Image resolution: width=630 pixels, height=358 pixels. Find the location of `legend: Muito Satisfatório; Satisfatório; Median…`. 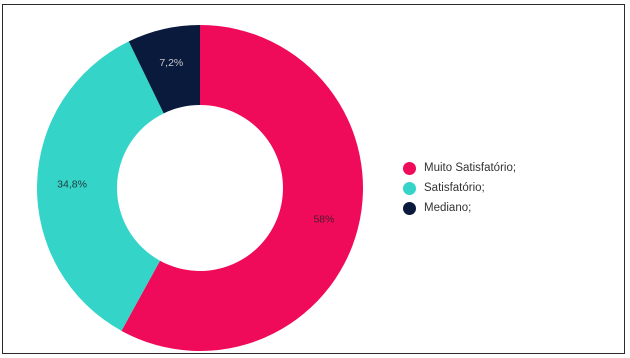

legend: Muito Satisfatório; Satisfatório; Median… is located at coordinates (459, 188).